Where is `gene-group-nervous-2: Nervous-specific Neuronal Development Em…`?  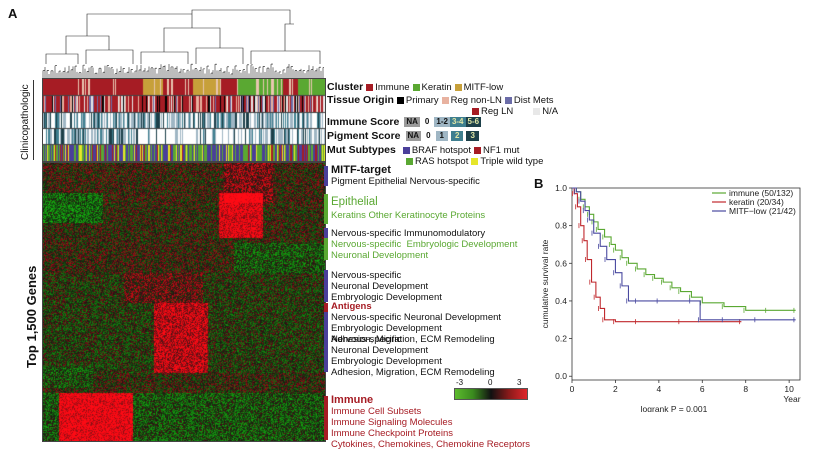
gene-group-nervous-2: Nervous-specific Neuronal Development Em… is located at coordinates (386, 286).